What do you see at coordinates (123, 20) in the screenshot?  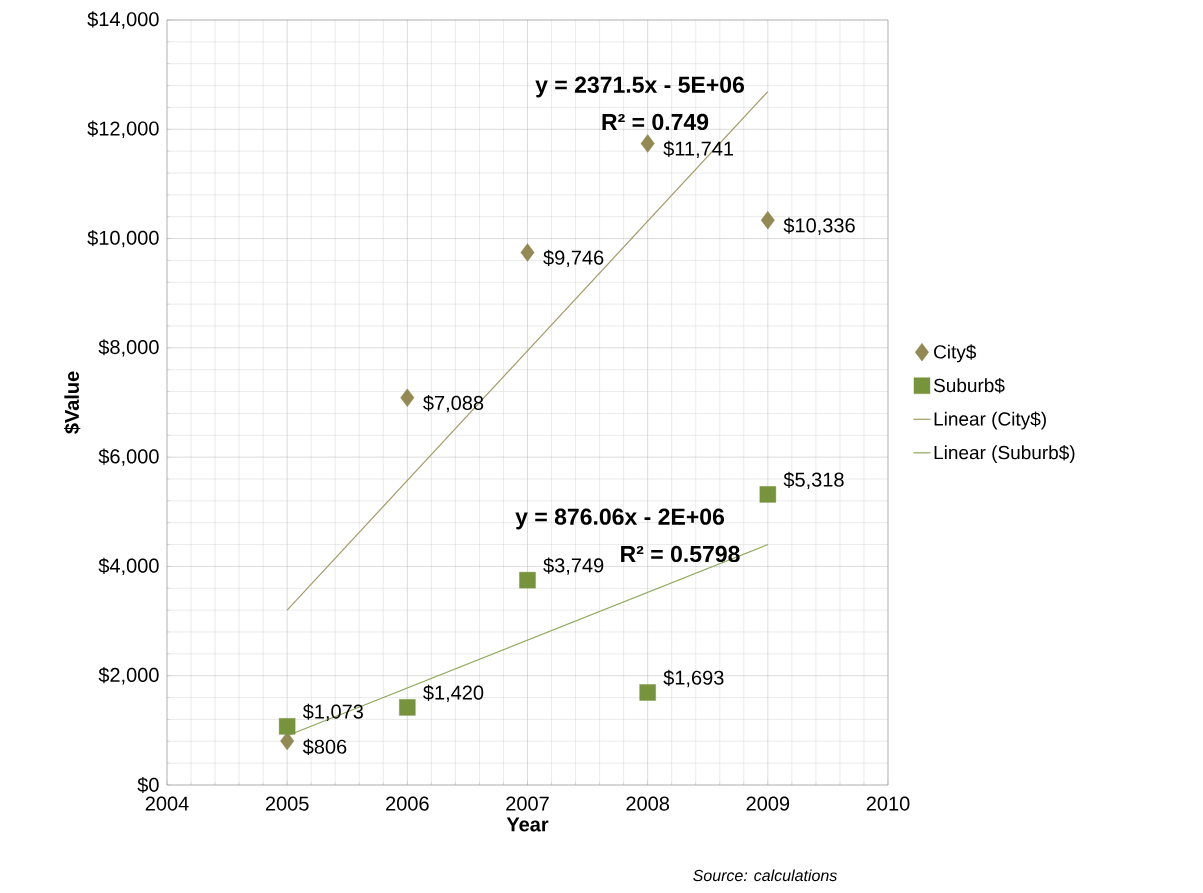 I see `y-tick-label: $14,000` at bounding box center [123, 20].